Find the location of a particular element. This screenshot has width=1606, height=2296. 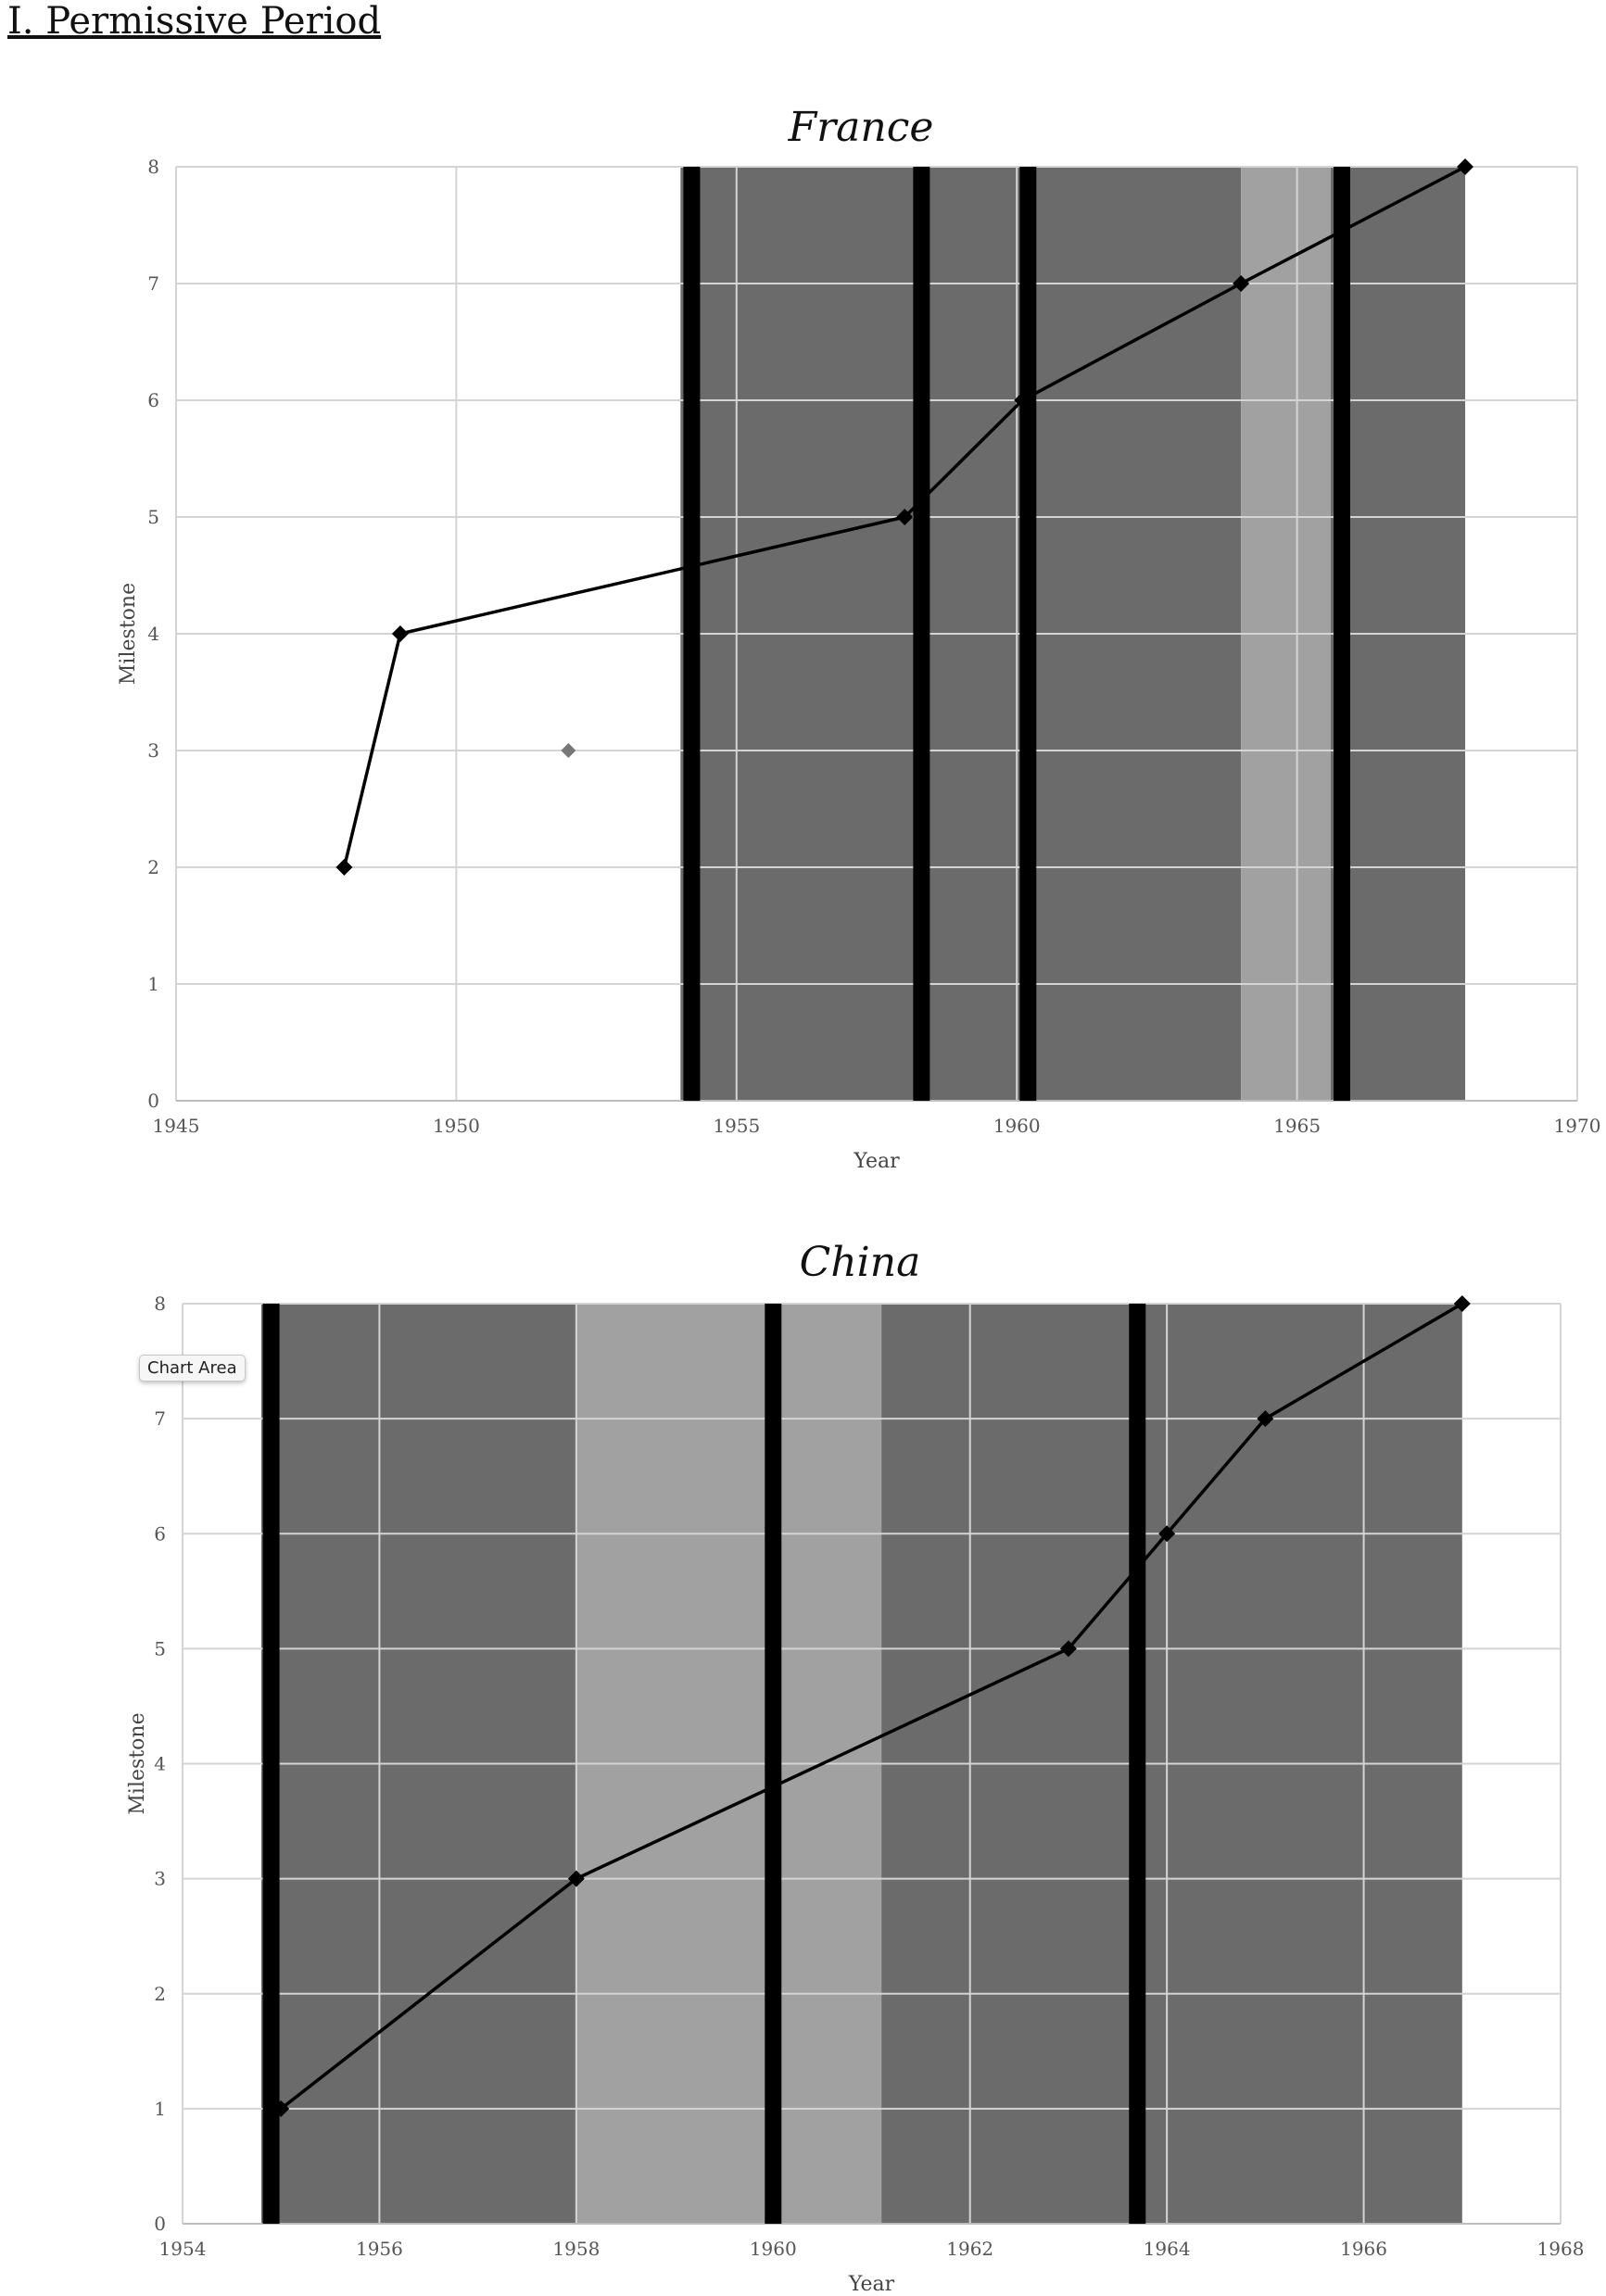

x-tick-label: 1955 is located at coordinates (736, 1126).